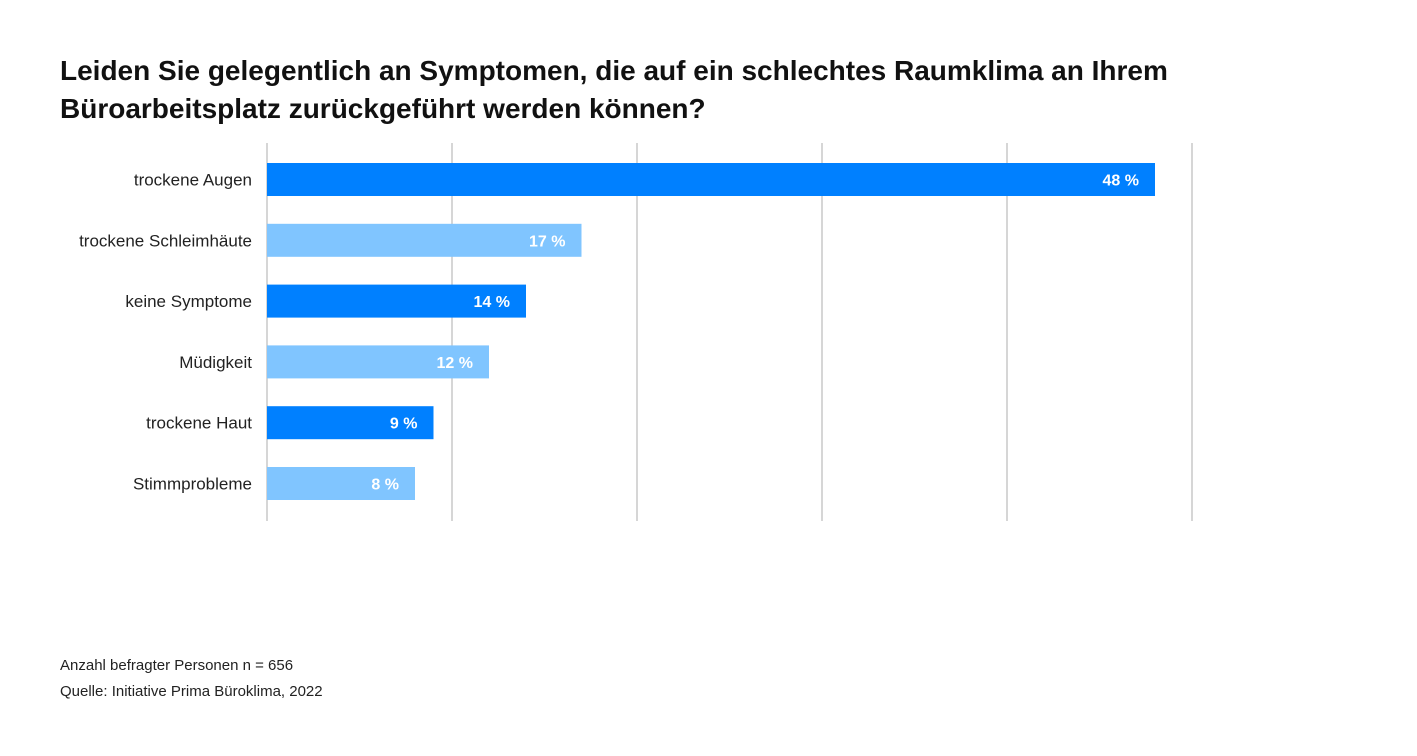  What do you see at coordinates (385, 485) in the screenshot?
I see `value-label: 8 %` at bounding box center [385, 485].